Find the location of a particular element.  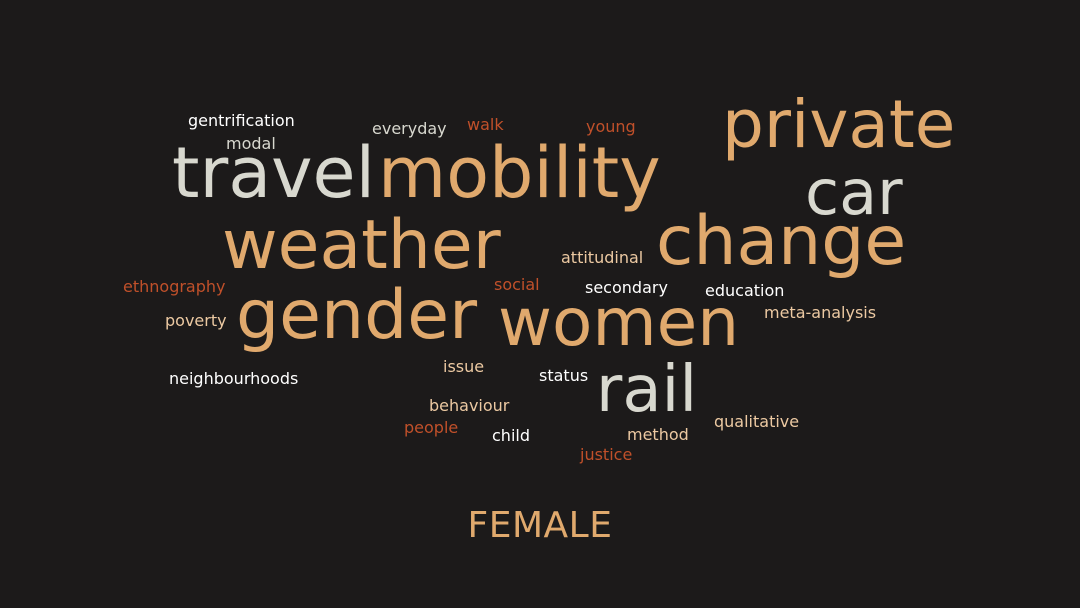

word-mobility: mobility is located at coordinates (519, 173).